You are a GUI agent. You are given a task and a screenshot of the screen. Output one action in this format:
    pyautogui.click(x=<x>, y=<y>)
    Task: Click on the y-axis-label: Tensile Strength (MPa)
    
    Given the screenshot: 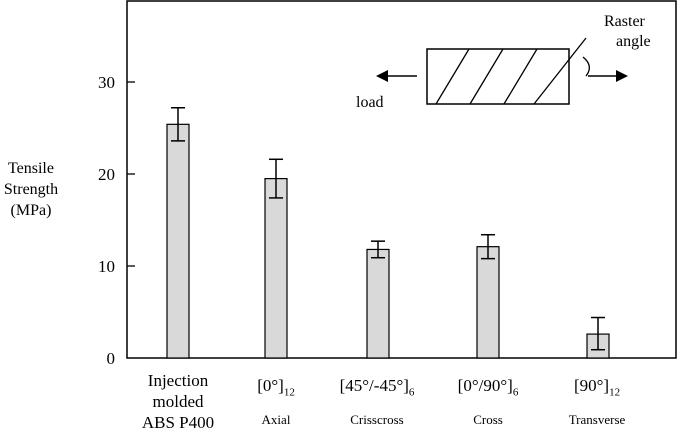 What is the action you would take?
    pyautogui.click(x=31, y=189)
    